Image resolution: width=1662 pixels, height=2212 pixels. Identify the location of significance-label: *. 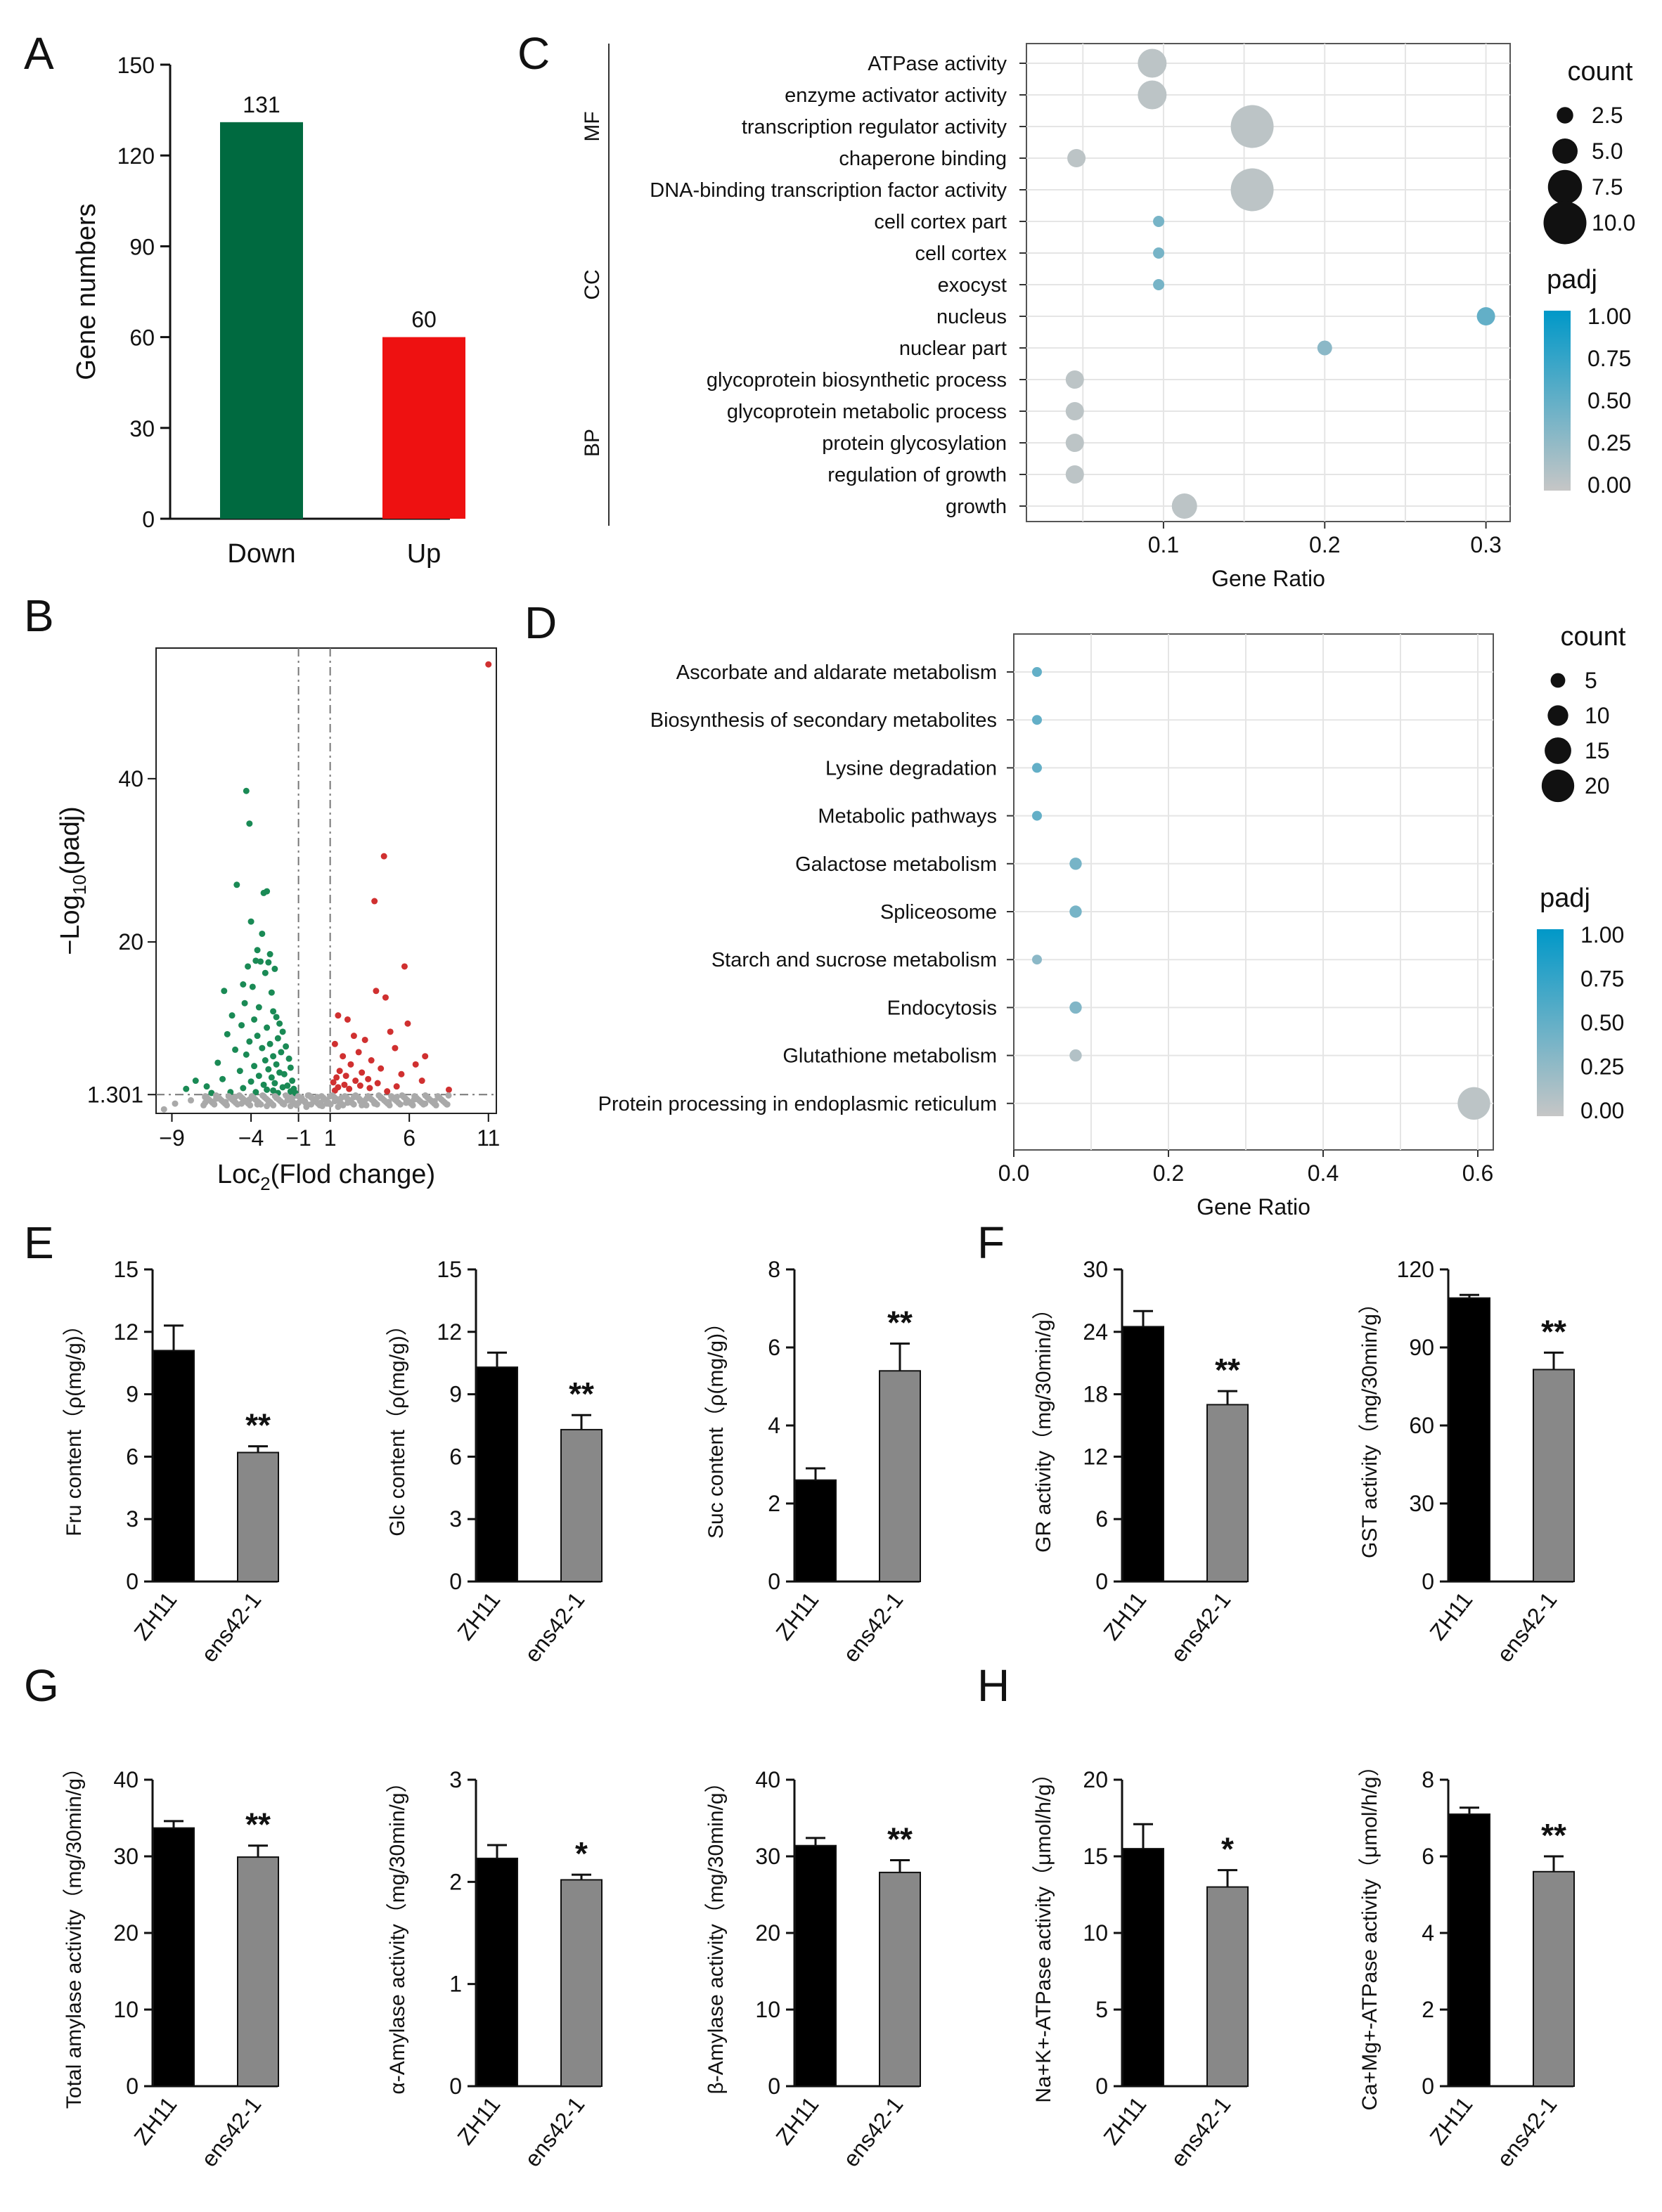
(581, 1854).